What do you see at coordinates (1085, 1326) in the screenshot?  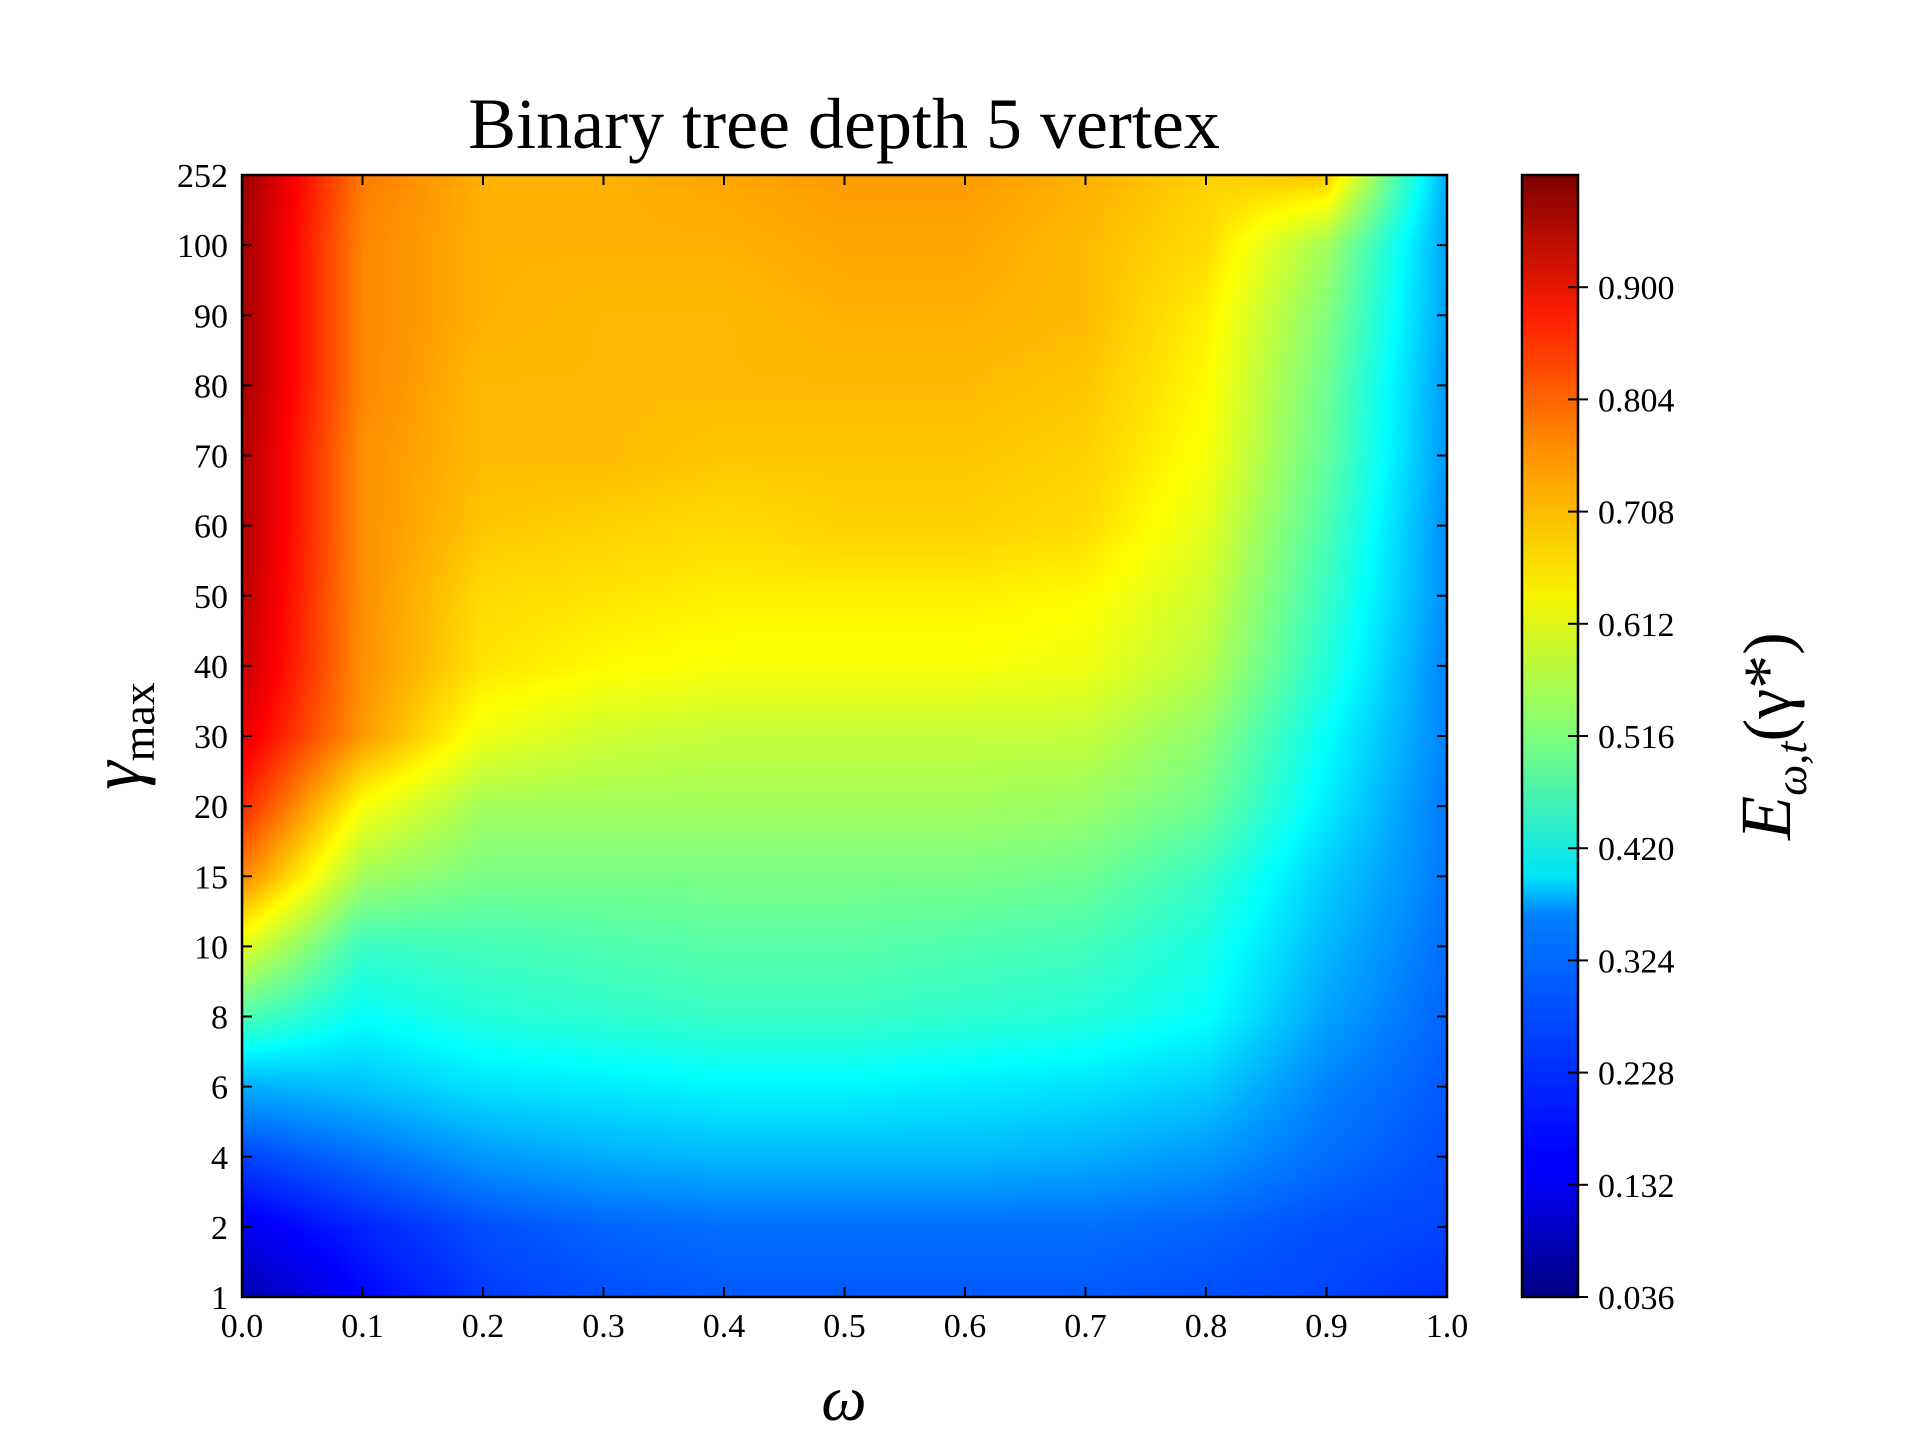 I see `x-tick-label: 0.7` at bounding box center [1085, 1326].